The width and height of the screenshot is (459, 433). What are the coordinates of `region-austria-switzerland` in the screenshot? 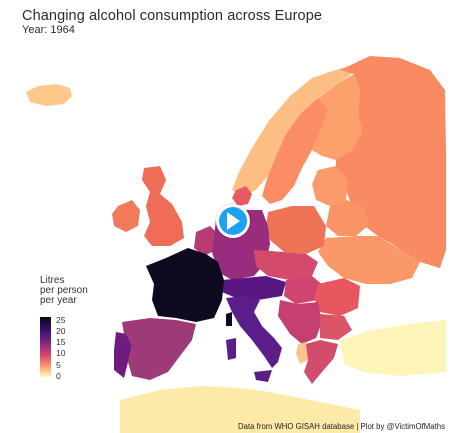 It's located at (254, 288).